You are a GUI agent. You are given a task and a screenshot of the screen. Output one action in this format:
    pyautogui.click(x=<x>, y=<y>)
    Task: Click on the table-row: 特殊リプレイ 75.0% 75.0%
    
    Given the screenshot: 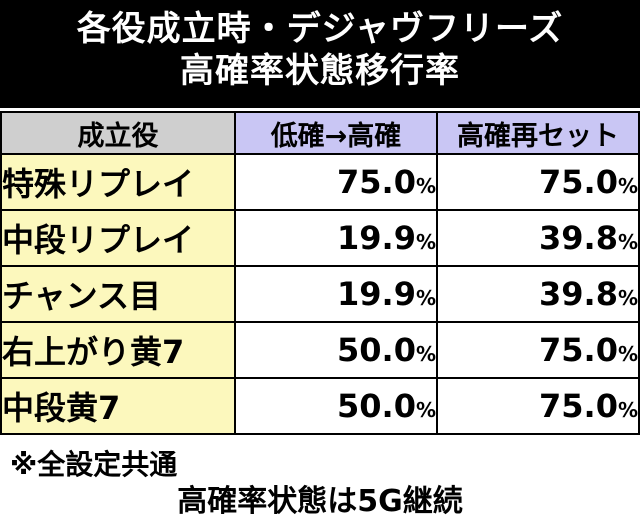 What is the action you would take?
    pyautogui.click(x=320, y=182)
    